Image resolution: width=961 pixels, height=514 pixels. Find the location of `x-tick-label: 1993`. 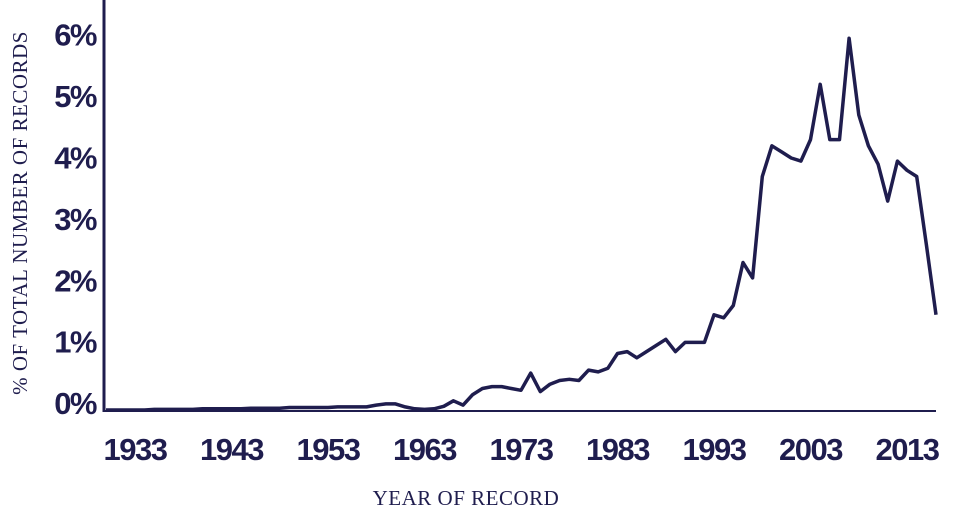

x-tick-label: 1993 is located at coordinates (715, 449).